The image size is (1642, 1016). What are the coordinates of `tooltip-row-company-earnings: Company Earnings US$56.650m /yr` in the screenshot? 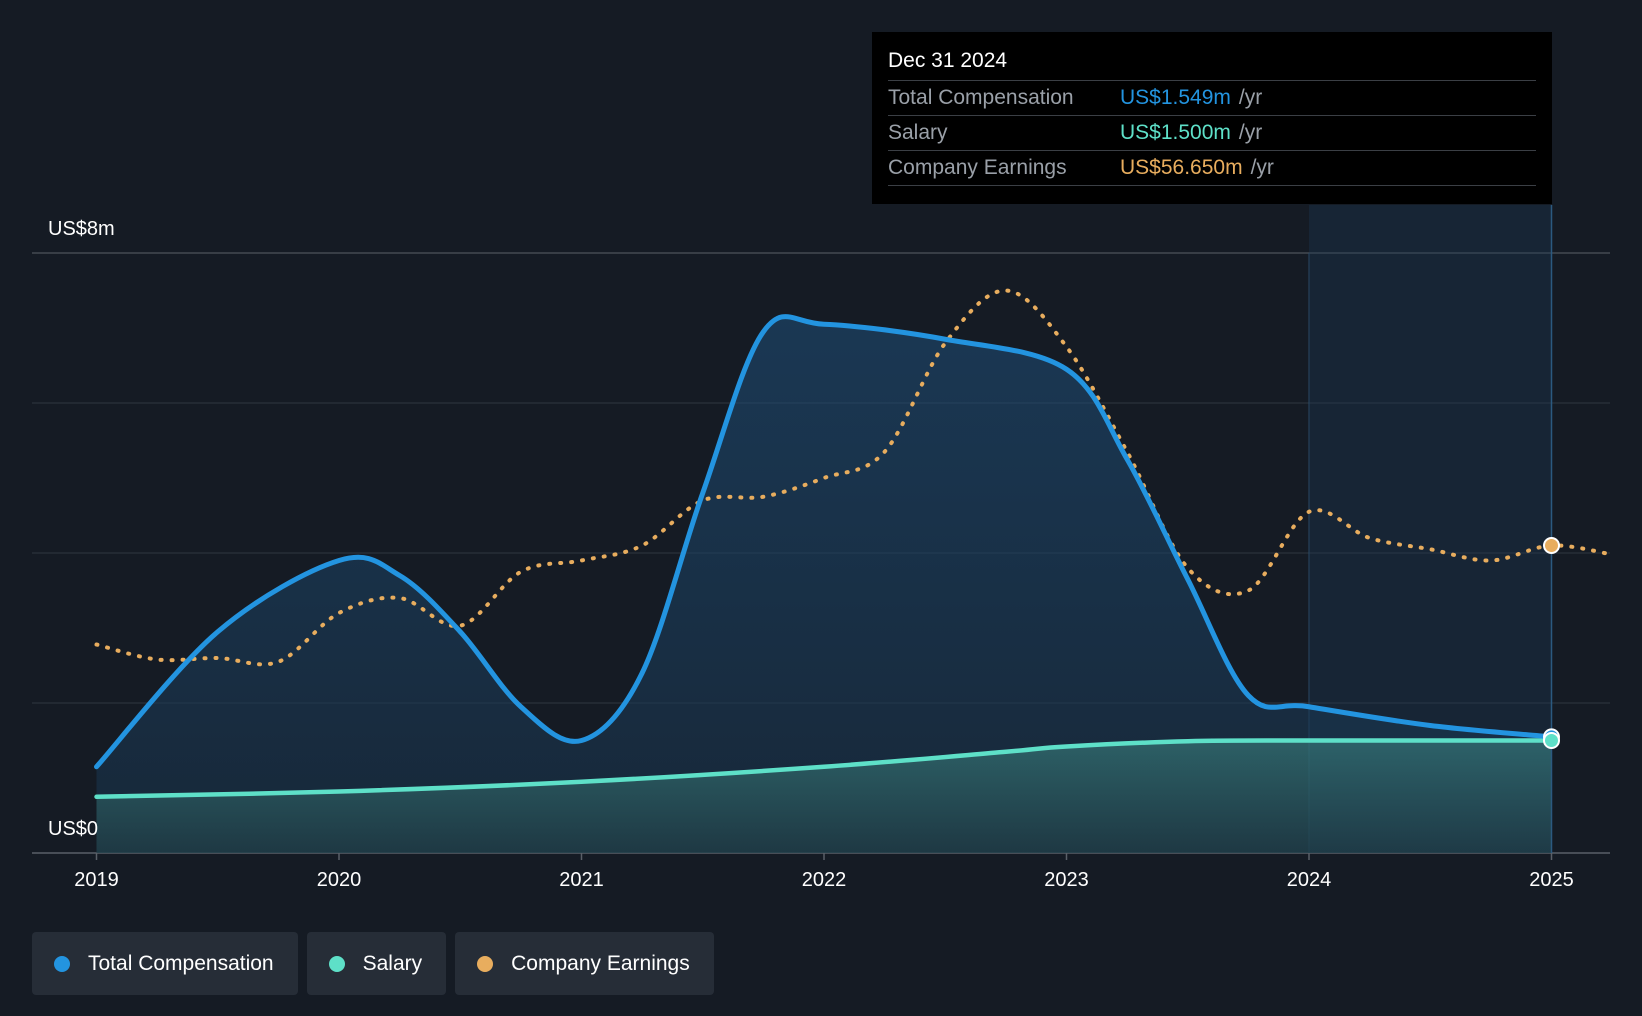 It's located at (1212, 168).